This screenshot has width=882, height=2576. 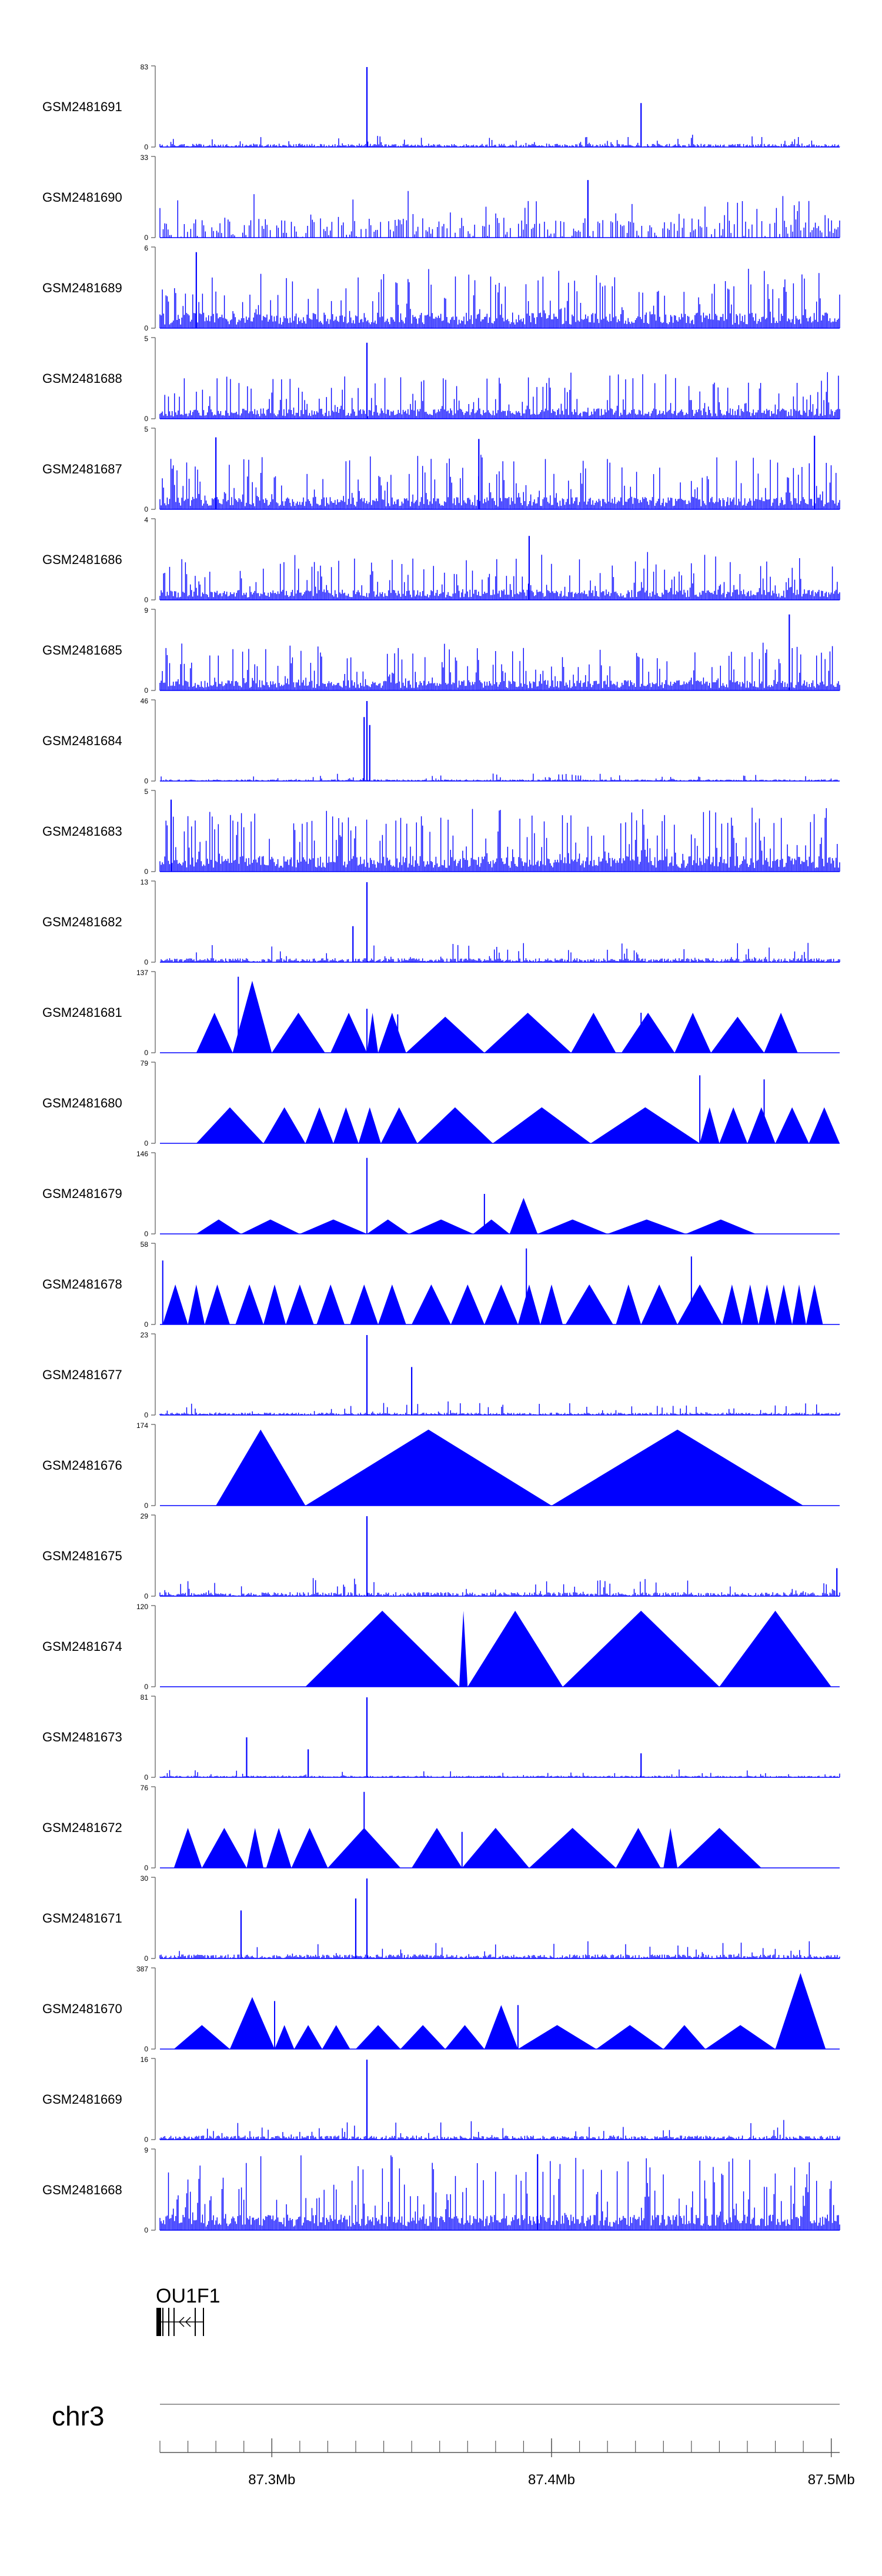 What do you see at coordinates (82, 469) in the screenshot?
I see `track-label: GSM2481687` at bounding box center [82, 469].